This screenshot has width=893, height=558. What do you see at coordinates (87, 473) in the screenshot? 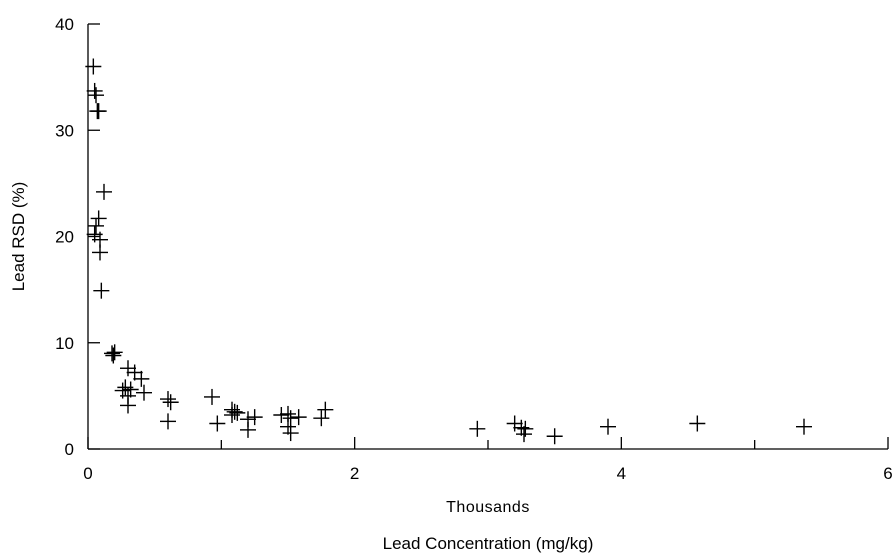
I see `x-tick-label: 0` at bounding box center [87, 473].